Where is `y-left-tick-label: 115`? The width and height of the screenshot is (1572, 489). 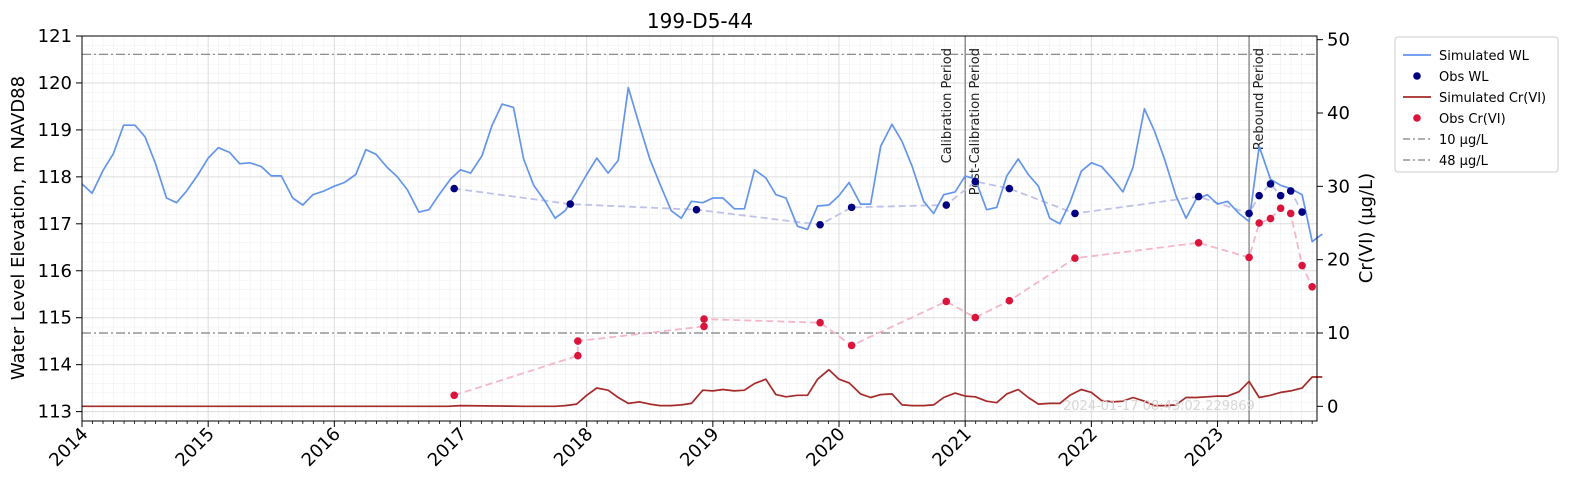 y-left-tick-label: 115 is located at coordinates (55, 318).